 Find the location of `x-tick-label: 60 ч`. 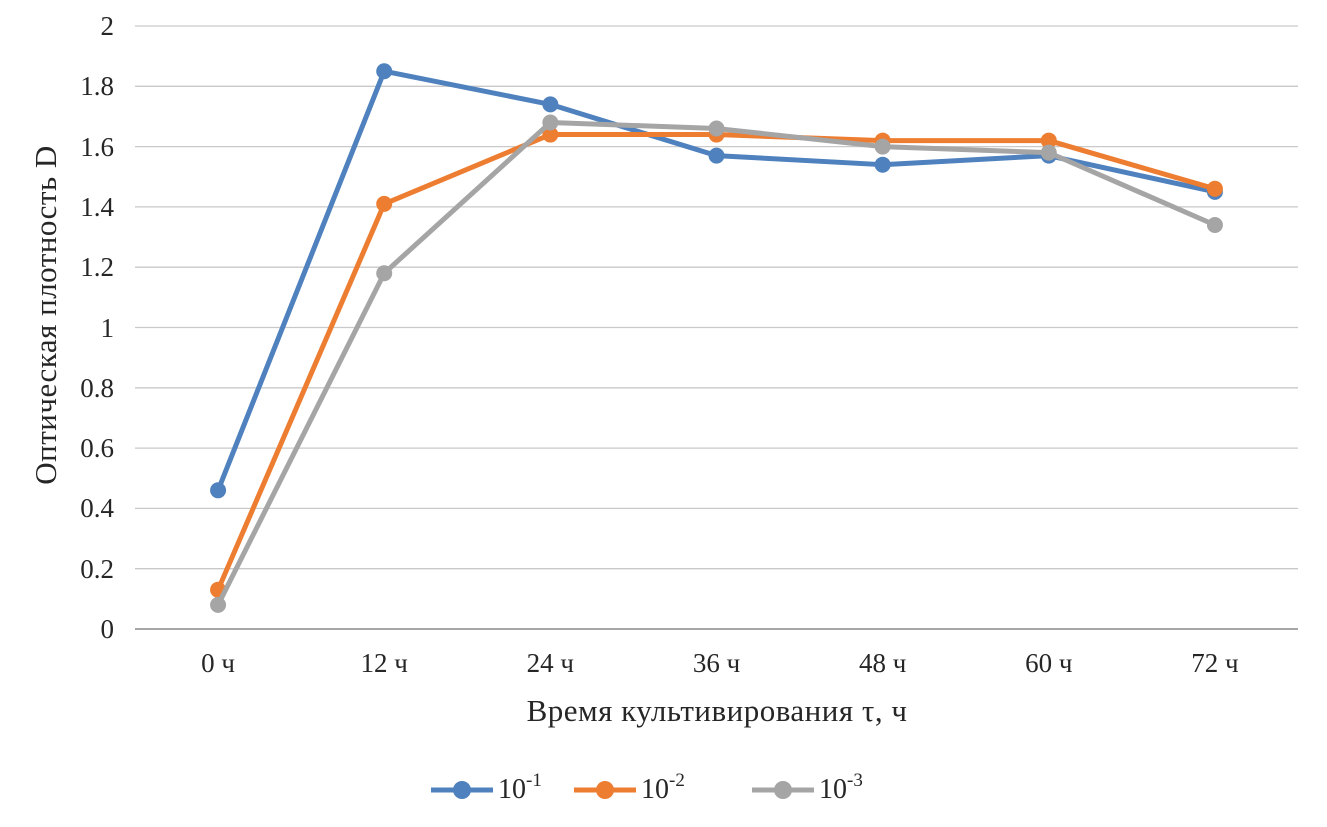

x-tick-label: 60 ч is located at coordinates (1049, 663).